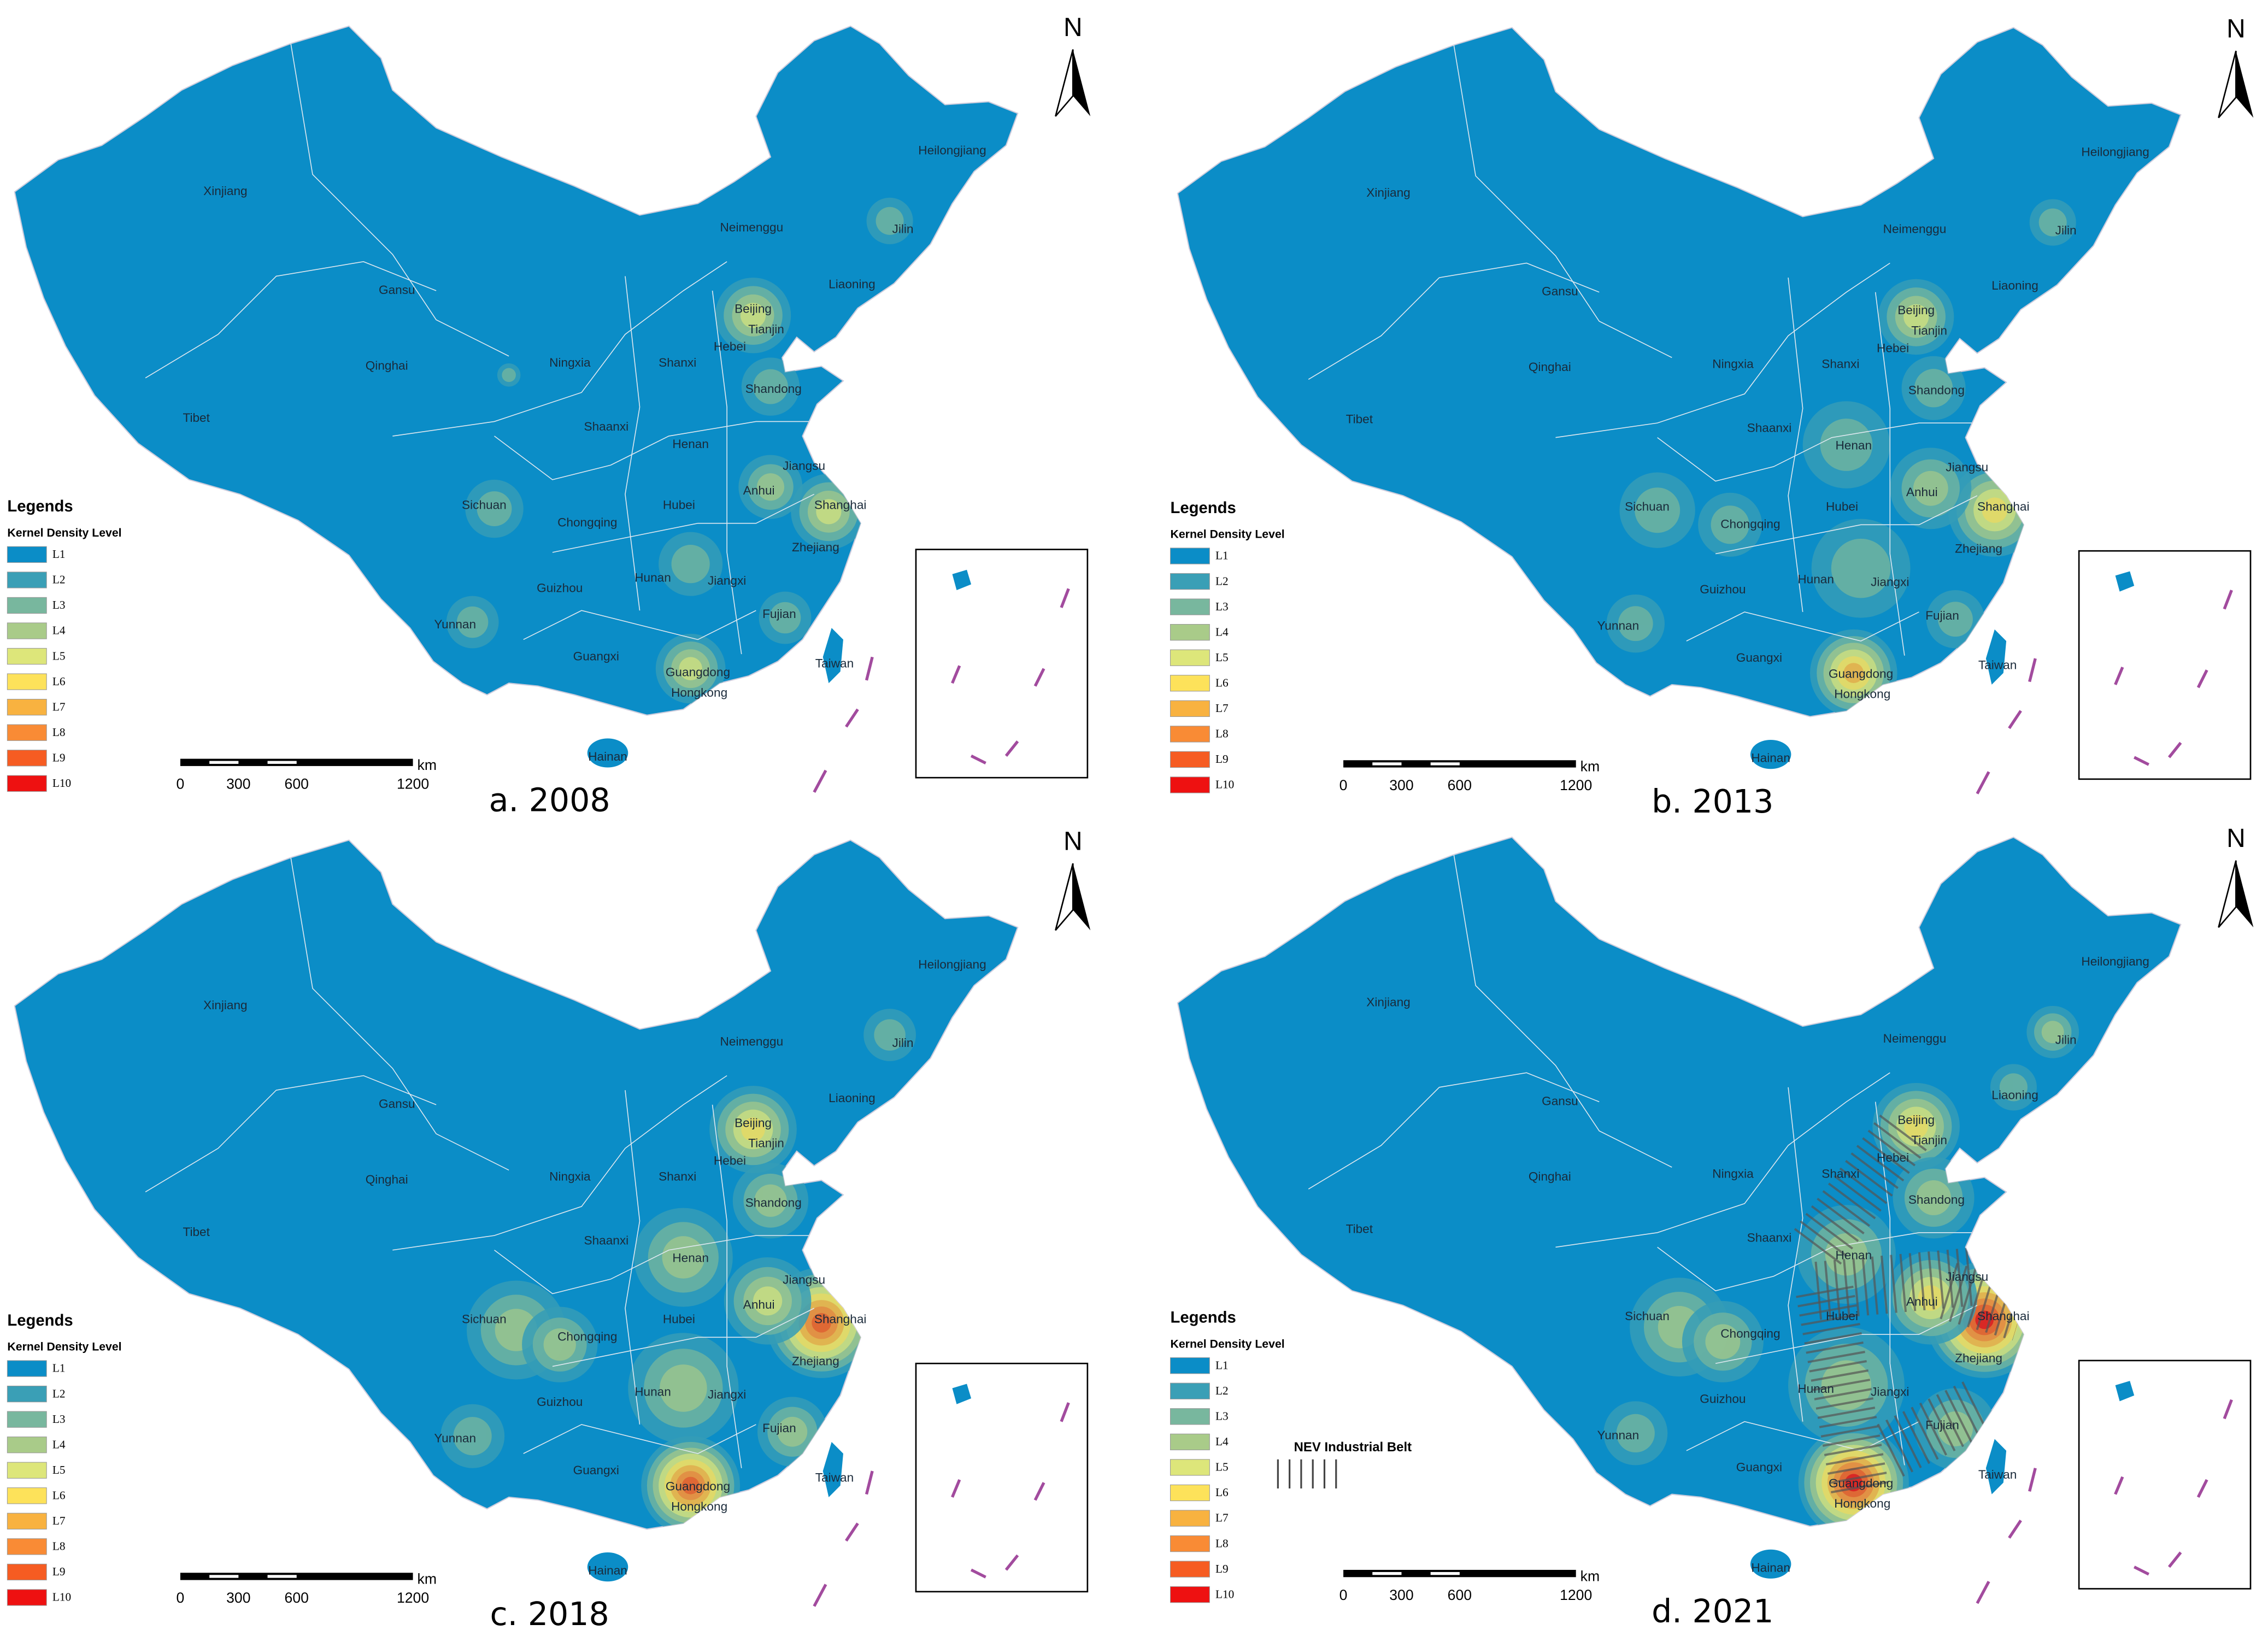 Image resolution: width=2268 pixels, height=1636 pixels. What do you see at coordinates (484, 505) in the screenshot?
I see `province-label: Sichuan` at bounding box center [484, 505].